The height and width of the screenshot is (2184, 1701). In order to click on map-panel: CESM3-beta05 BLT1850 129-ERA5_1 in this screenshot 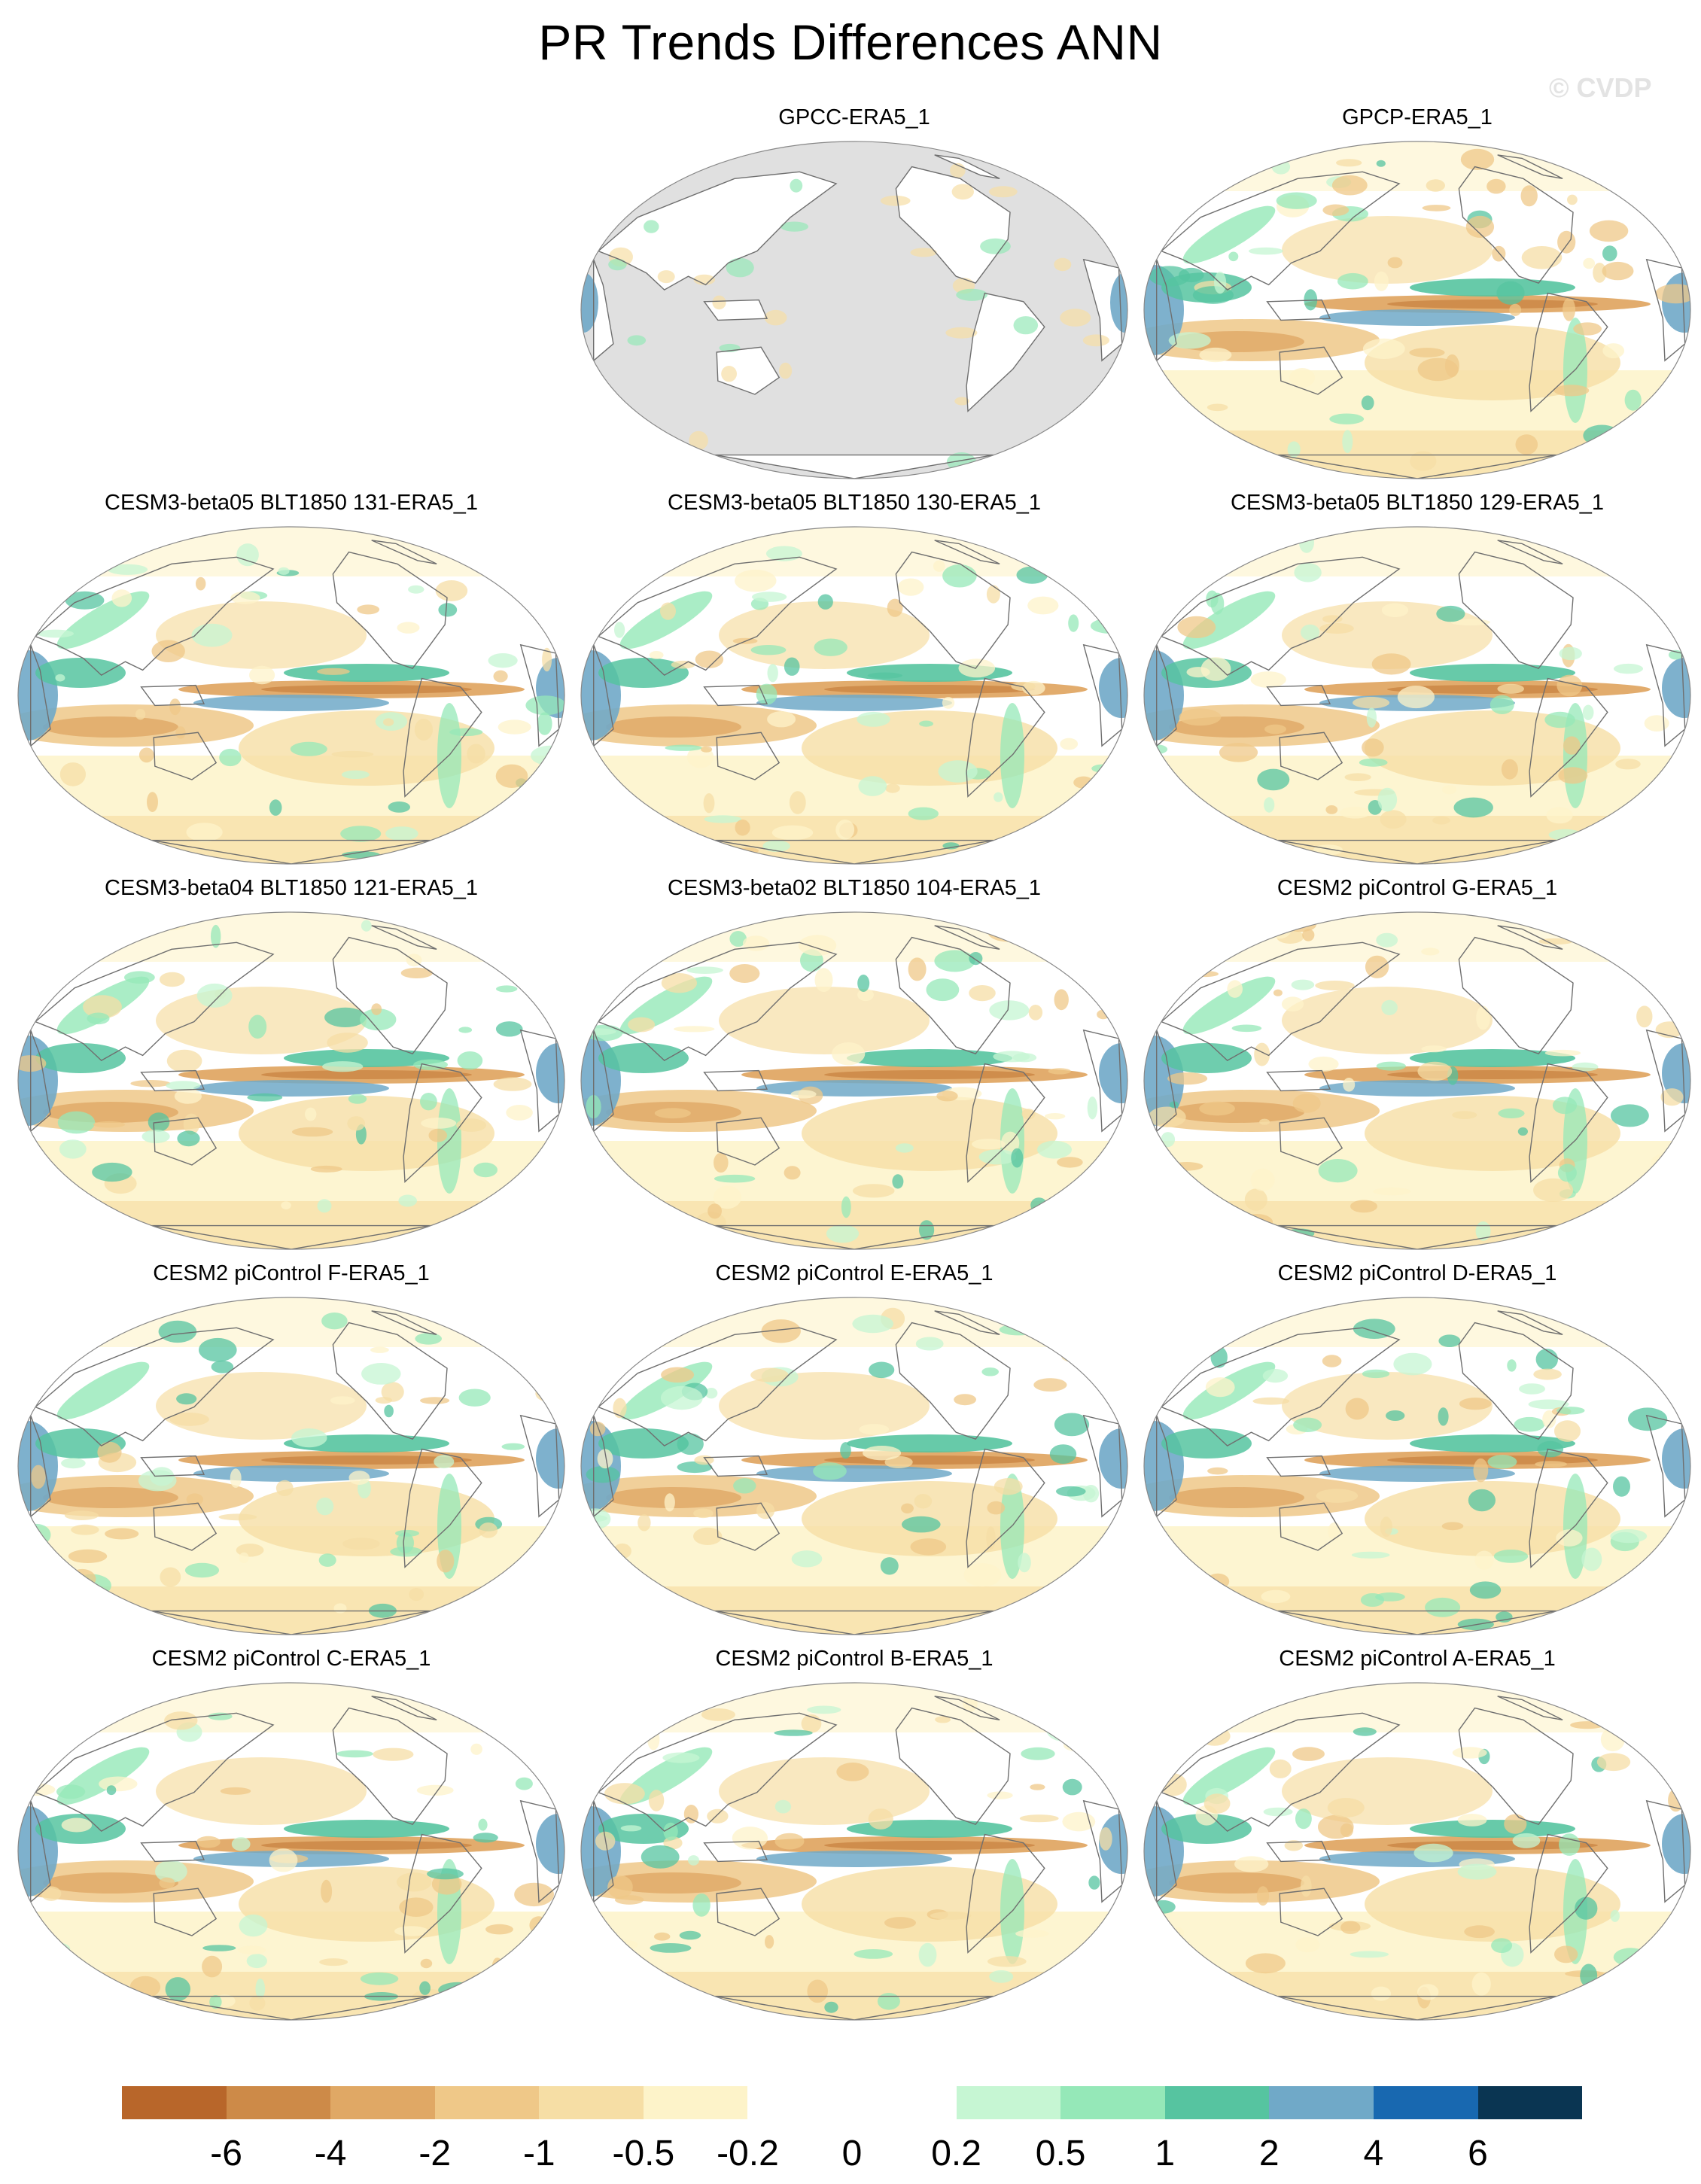, I will do `click(1418, 683)`.